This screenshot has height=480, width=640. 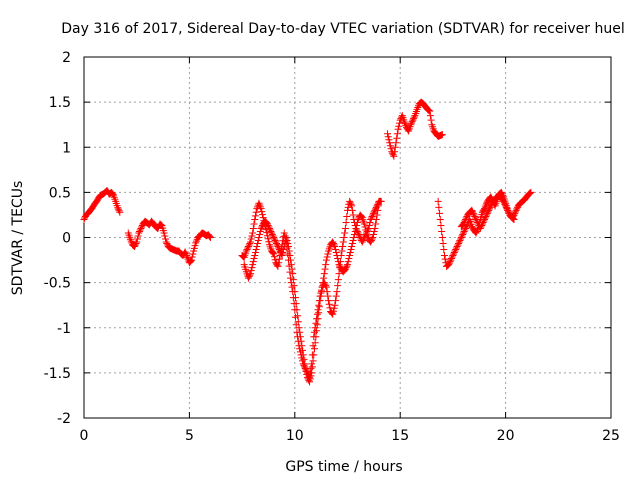 What do you see at coordinates (57, 374) in the screenshot?
I see `y-tick-label: -1.5` at bounding box center [57, 374].